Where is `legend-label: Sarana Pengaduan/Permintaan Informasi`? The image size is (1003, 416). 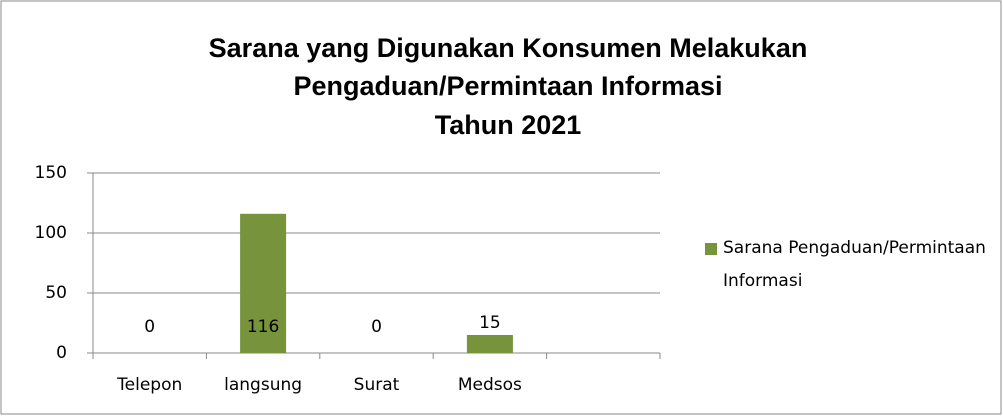 legend-label: Sarana Pengaduan/Permintaan Informasi is located at coordinates (854, 264).